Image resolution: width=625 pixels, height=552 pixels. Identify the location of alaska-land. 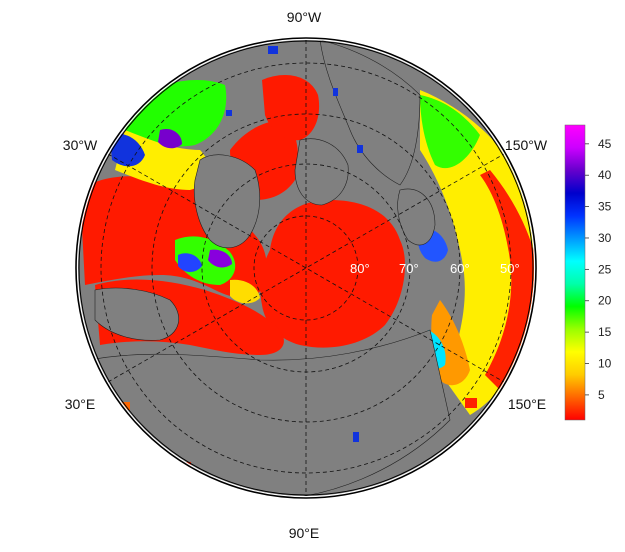
(416, 217).